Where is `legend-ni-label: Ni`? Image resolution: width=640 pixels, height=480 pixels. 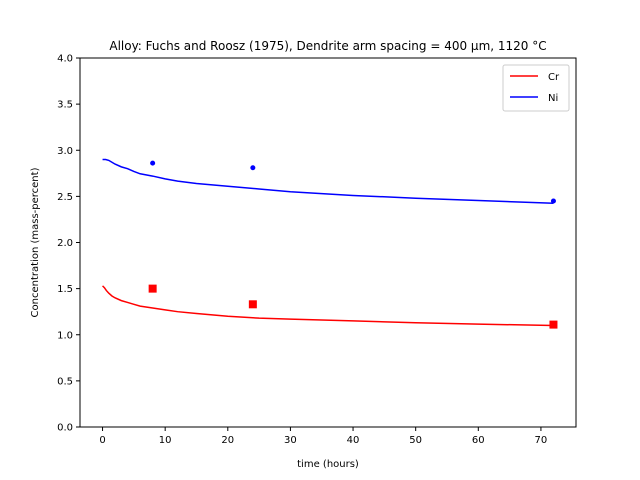
legend-ni-label: Ni is located at coordinates (553, 98).